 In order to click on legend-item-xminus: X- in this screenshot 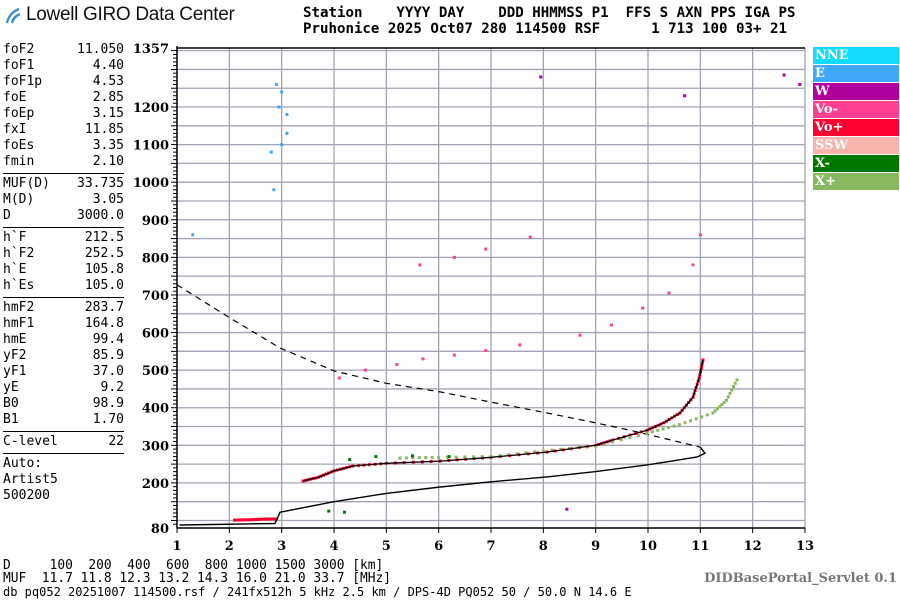, I will do `click(856, 163)`.